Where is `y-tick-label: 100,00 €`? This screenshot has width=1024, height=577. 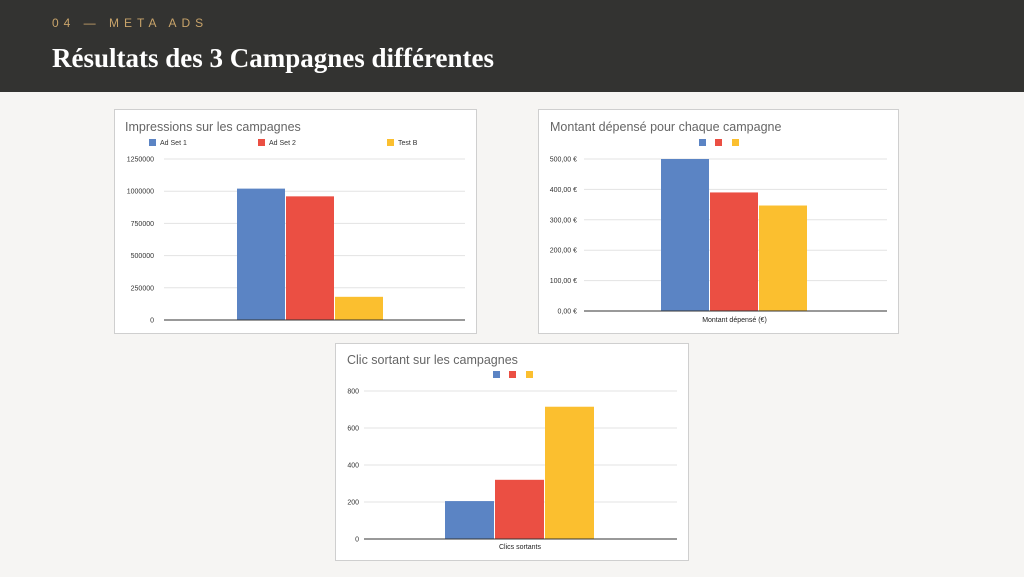 y-tick-label: 100,00 € is located at coordinates (563, 281).